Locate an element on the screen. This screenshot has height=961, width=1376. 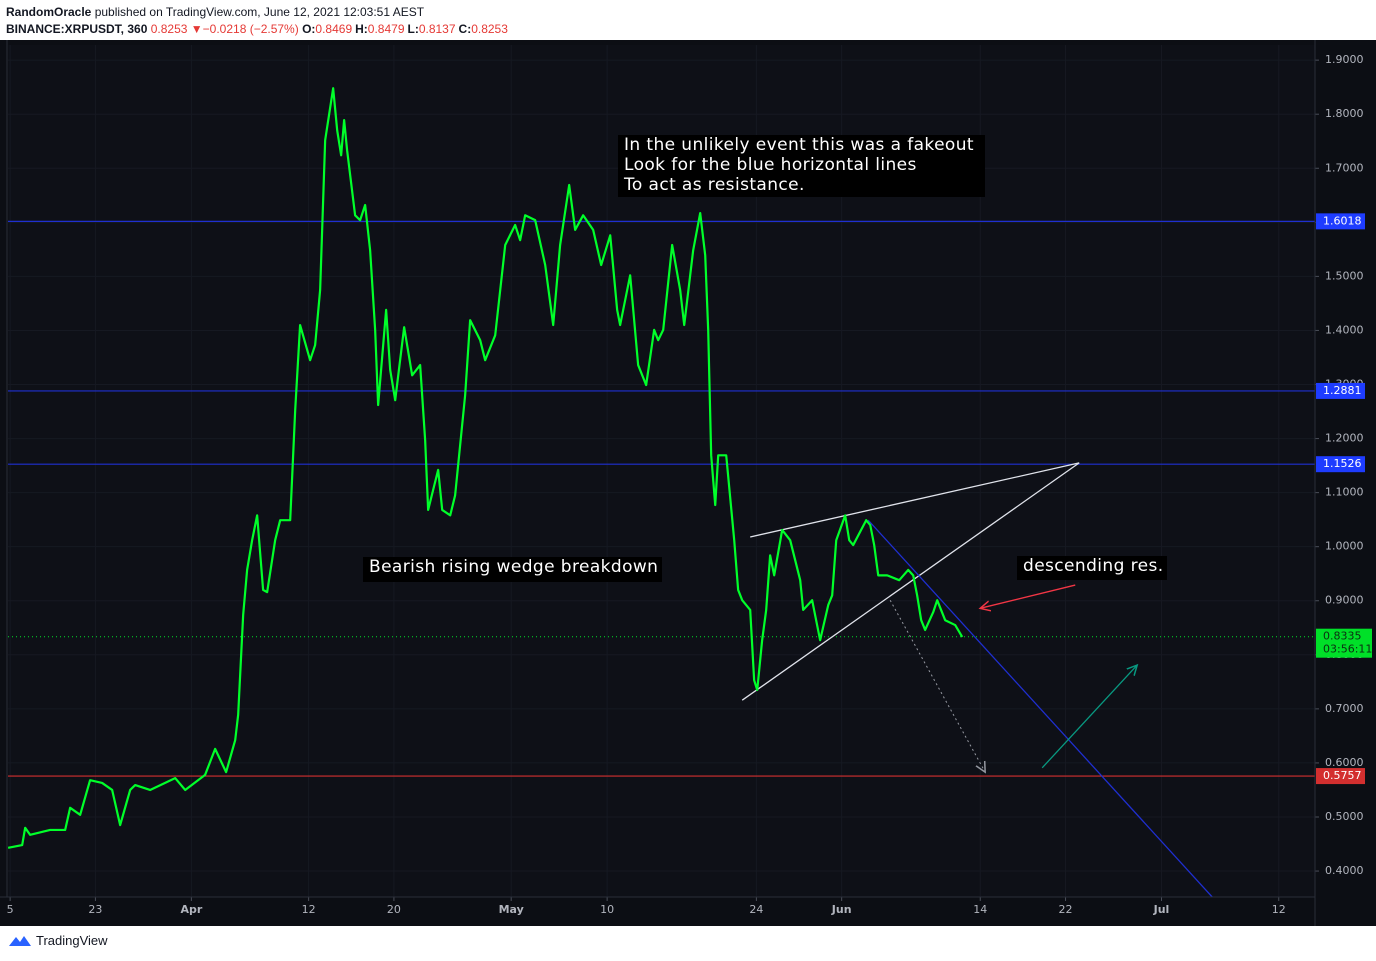
annotation-text: descending res. is located at coordinates (1093, 566).